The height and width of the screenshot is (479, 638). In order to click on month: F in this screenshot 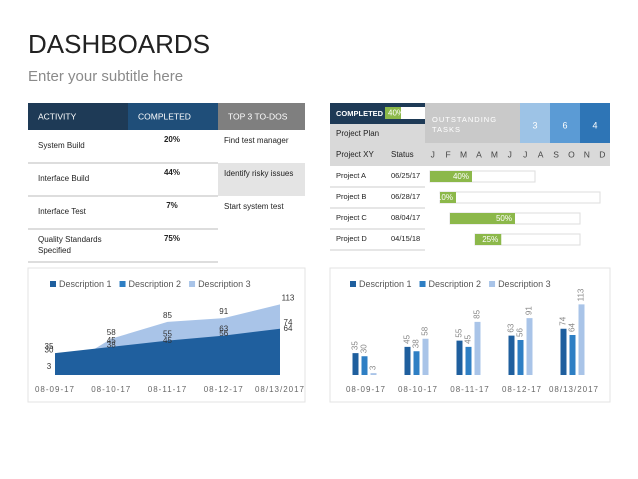, I will do `click(448, 154)`.